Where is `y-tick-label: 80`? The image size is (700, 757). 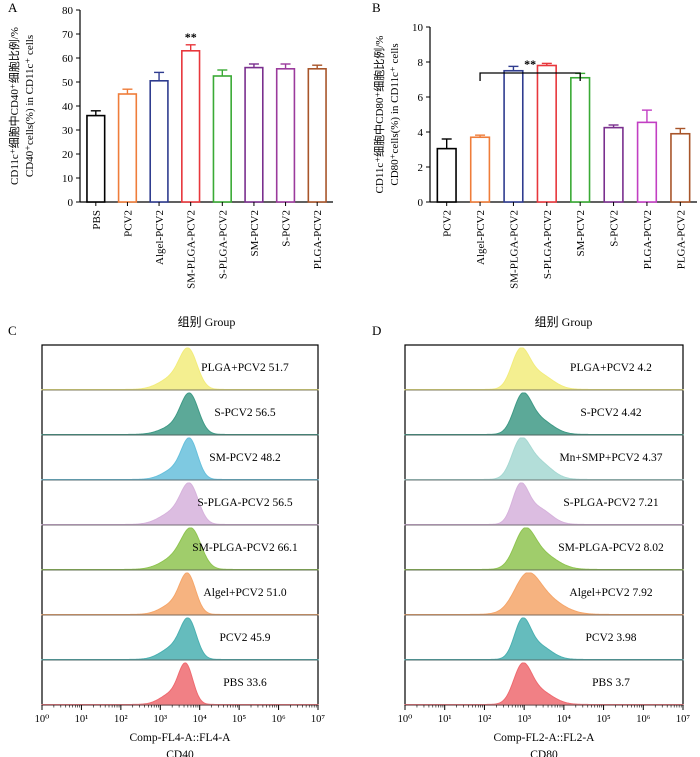
y-tick-label: 80 is located at coordinates (68, 11).